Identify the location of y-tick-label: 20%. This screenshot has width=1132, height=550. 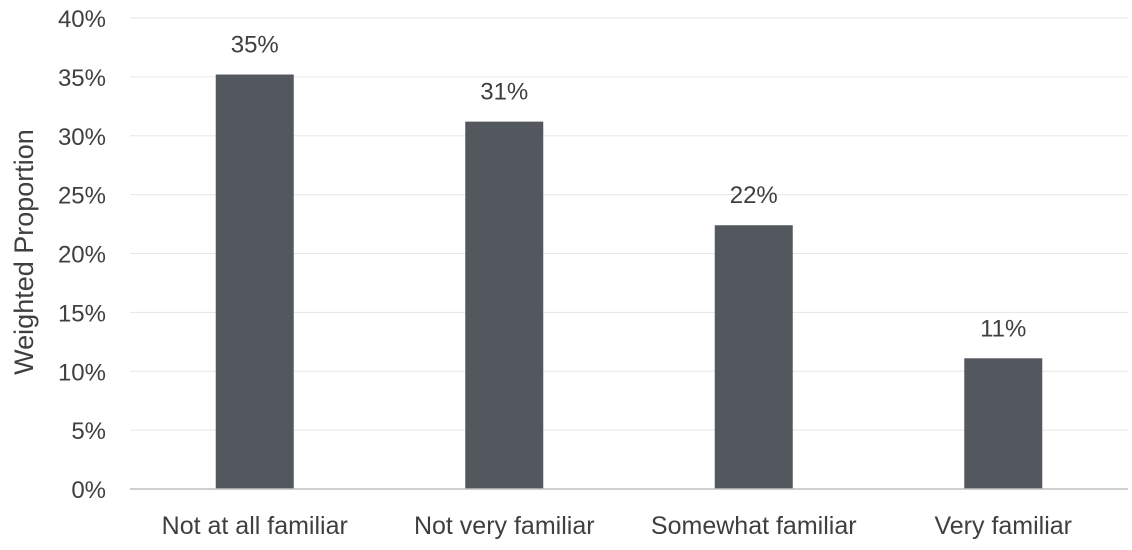
(82, 255).